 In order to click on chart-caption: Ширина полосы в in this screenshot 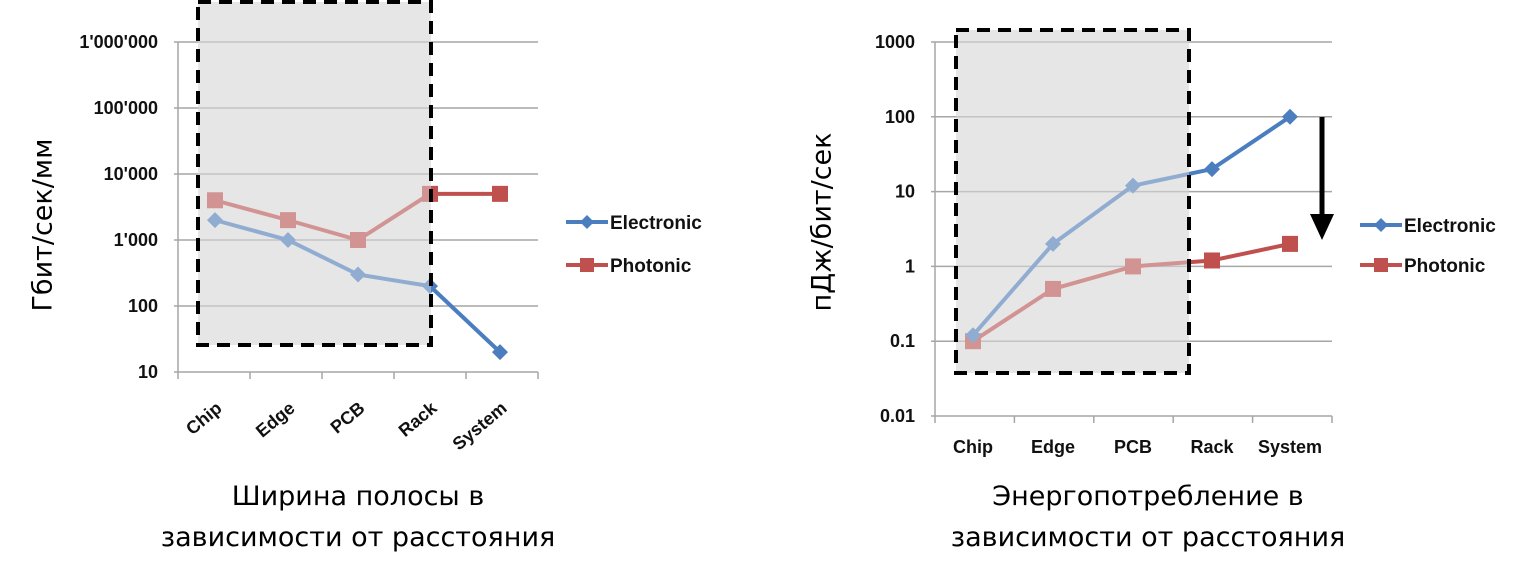, I will do `click(358, 496)`.